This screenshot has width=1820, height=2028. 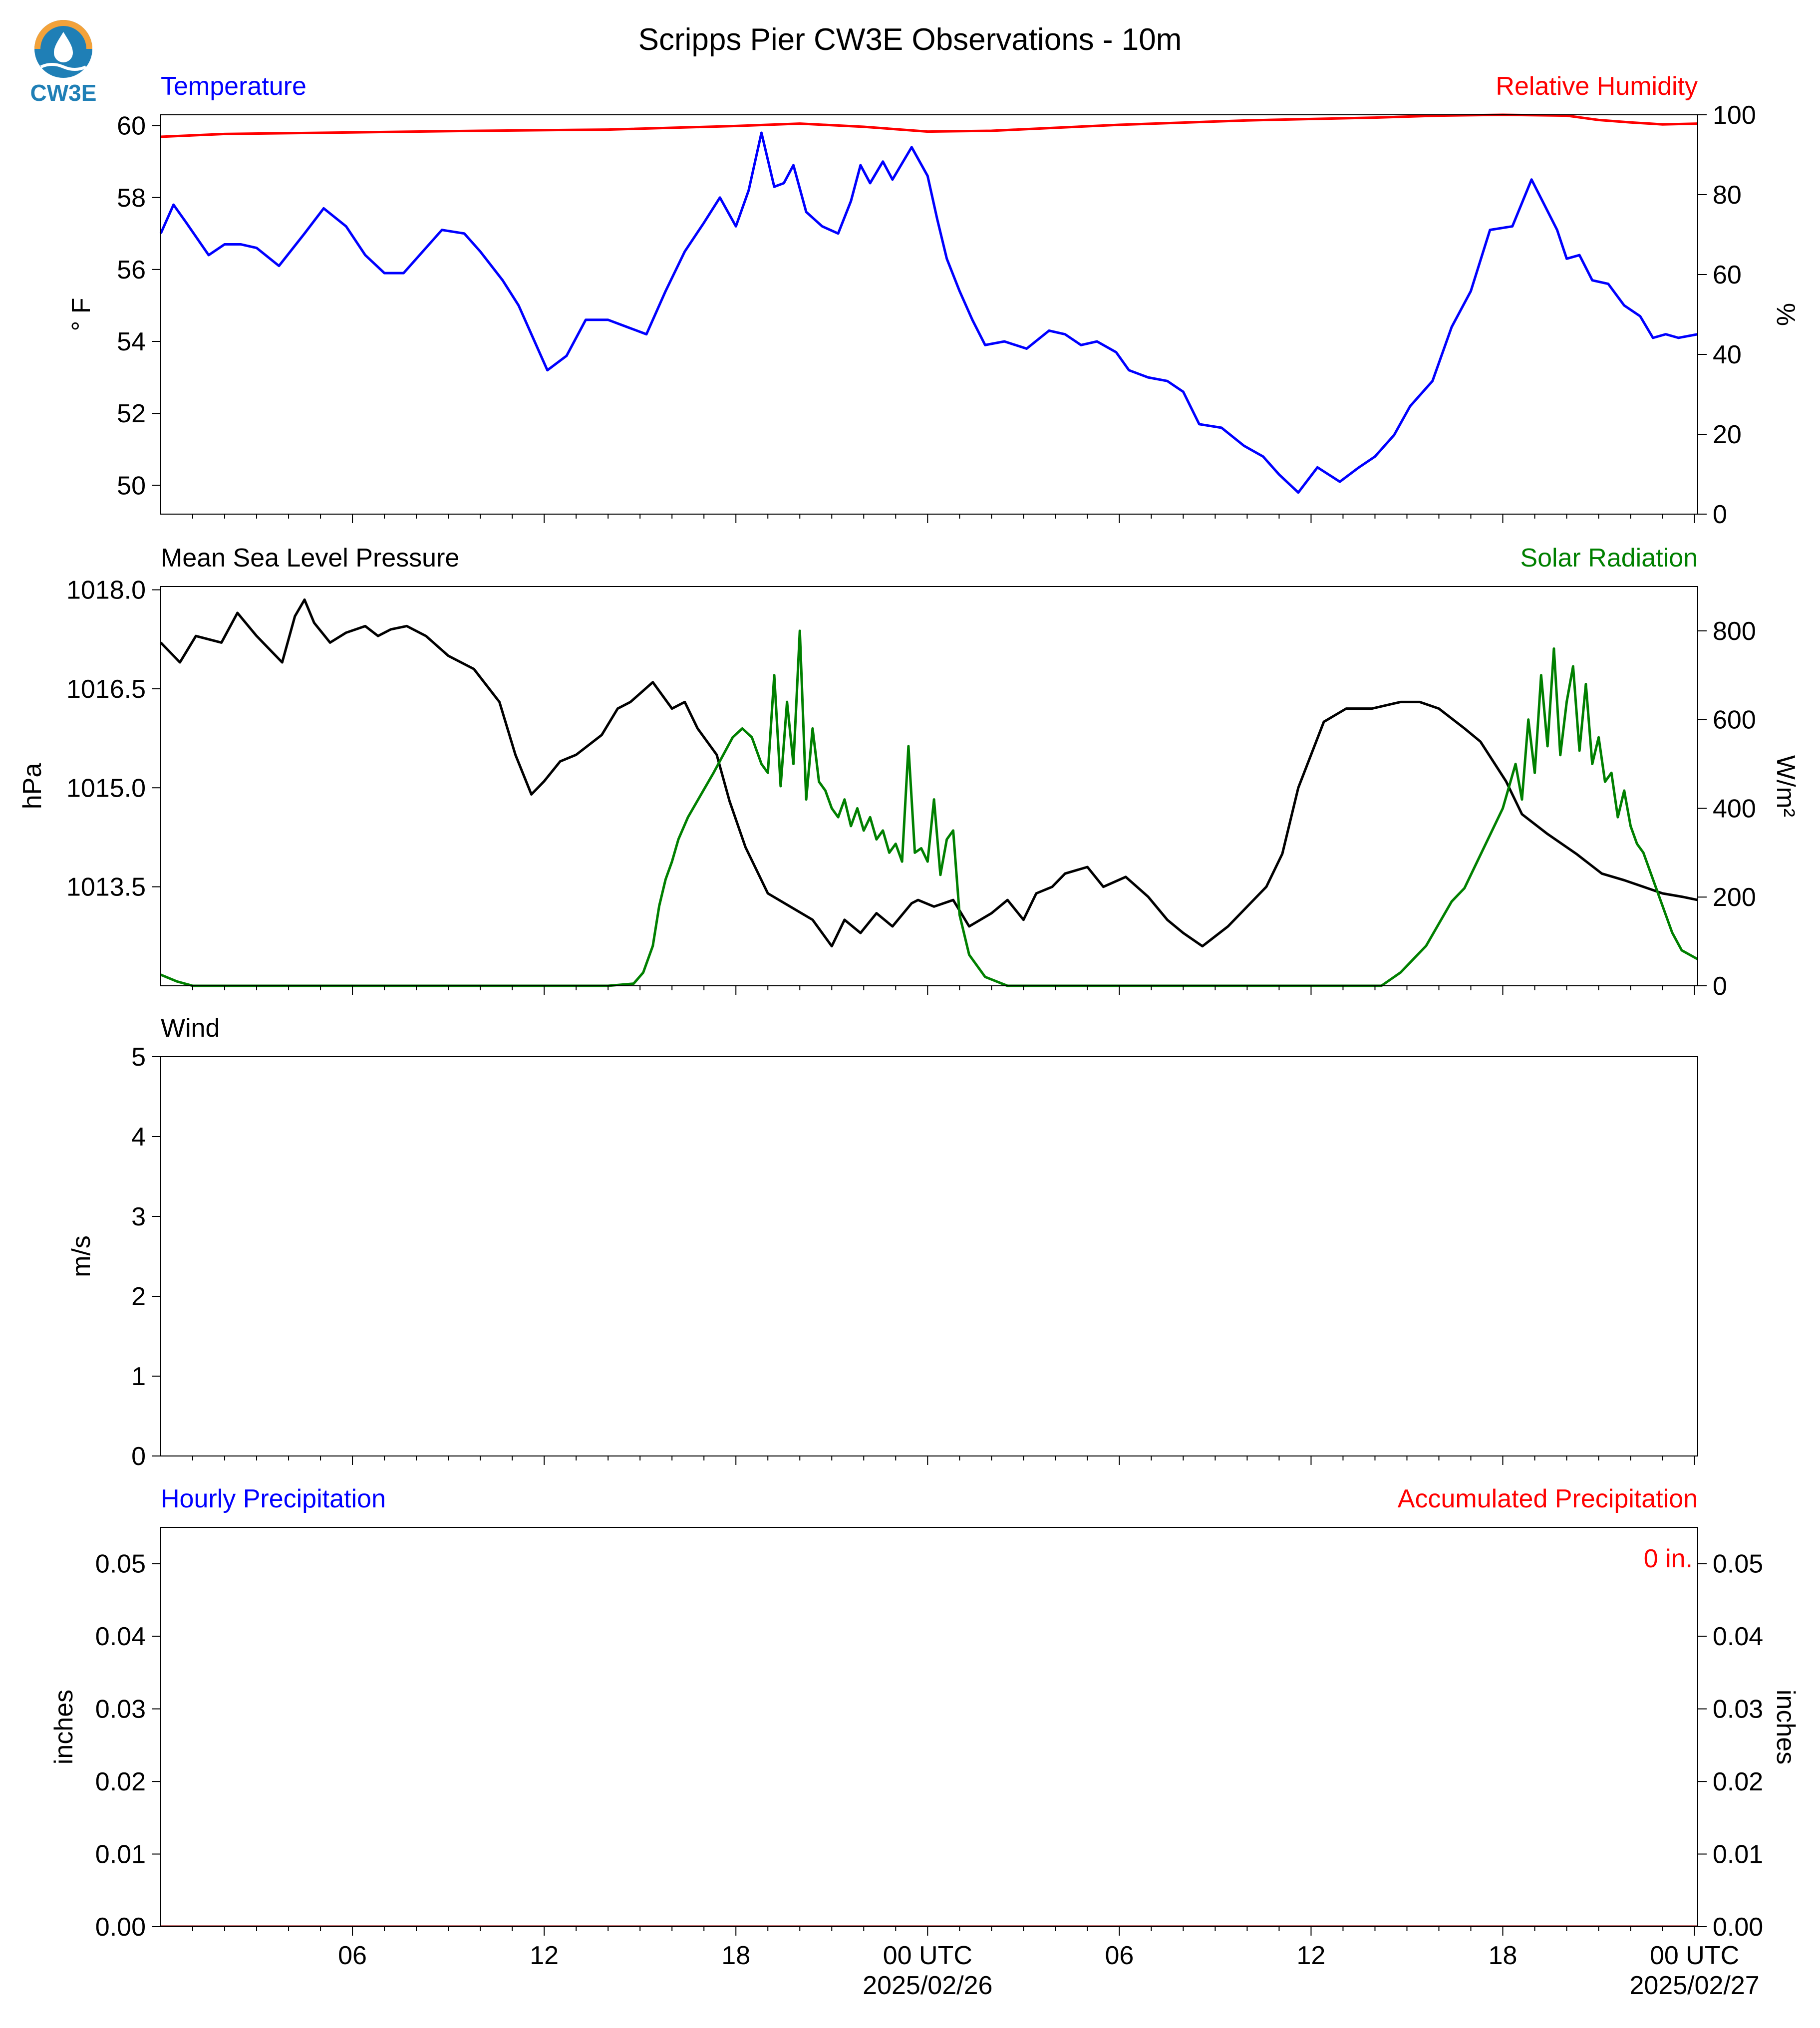 I want to click on series-relative-humidity, so click(x=929, y=125).